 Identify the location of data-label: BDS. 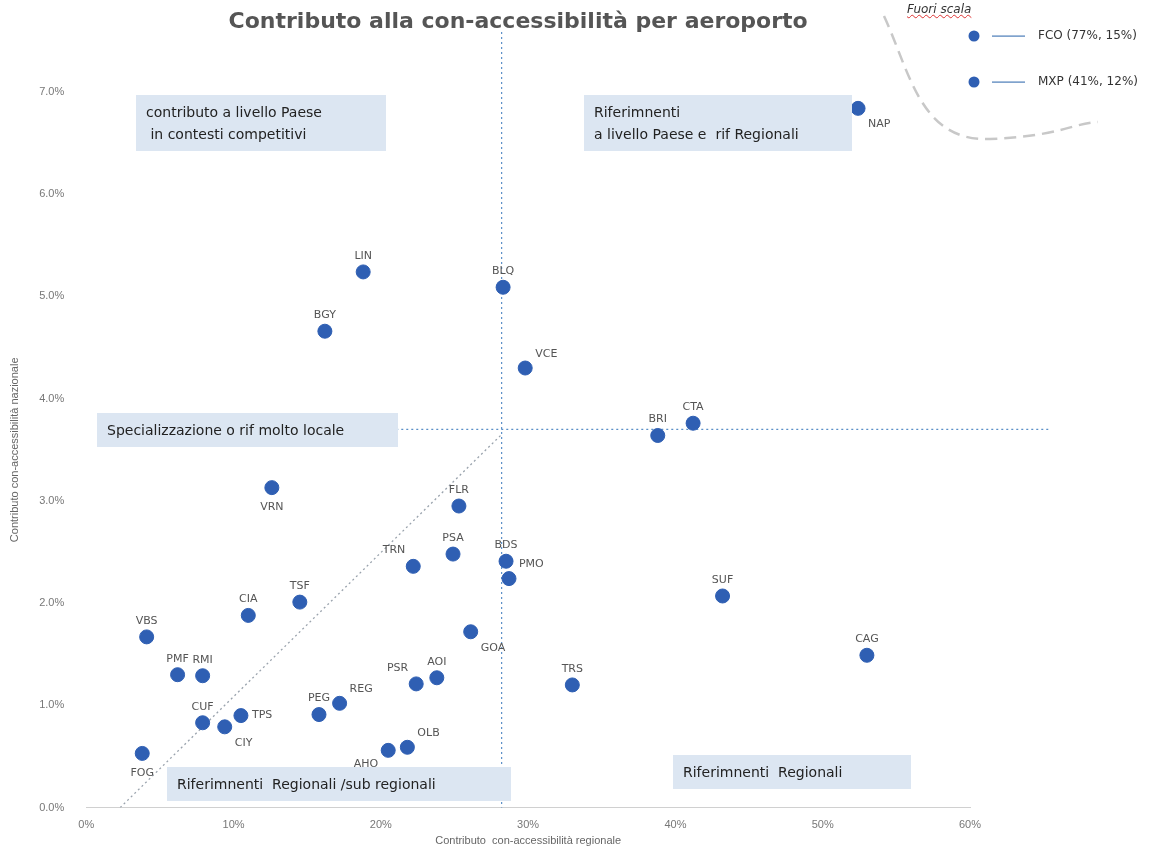
(506, 545).